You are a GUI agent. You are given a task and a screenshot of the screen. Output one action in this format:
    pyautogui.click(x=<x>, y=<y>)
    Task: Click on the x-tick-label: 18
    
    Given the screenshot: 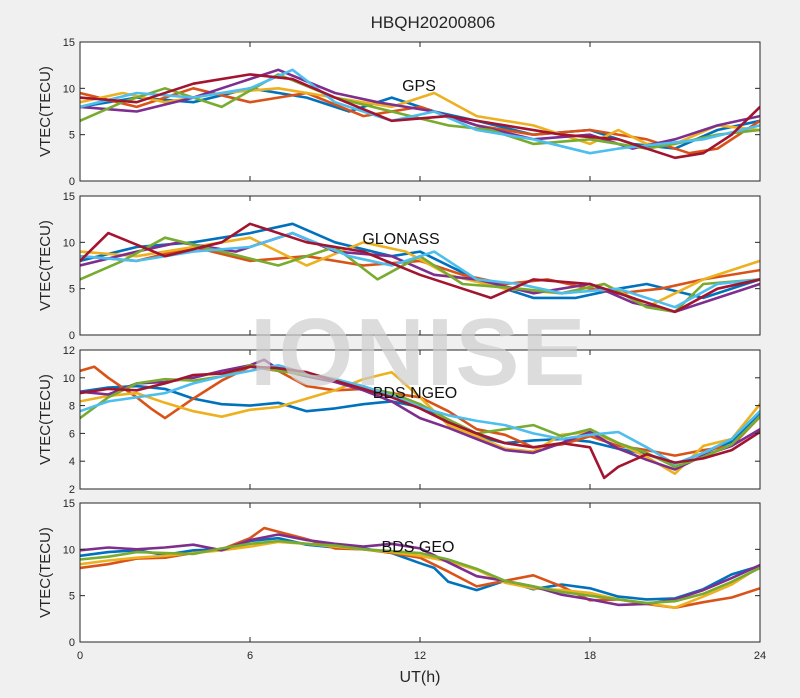 What is the action you would take?
    pyautogui.click(x=590, y=656)
    